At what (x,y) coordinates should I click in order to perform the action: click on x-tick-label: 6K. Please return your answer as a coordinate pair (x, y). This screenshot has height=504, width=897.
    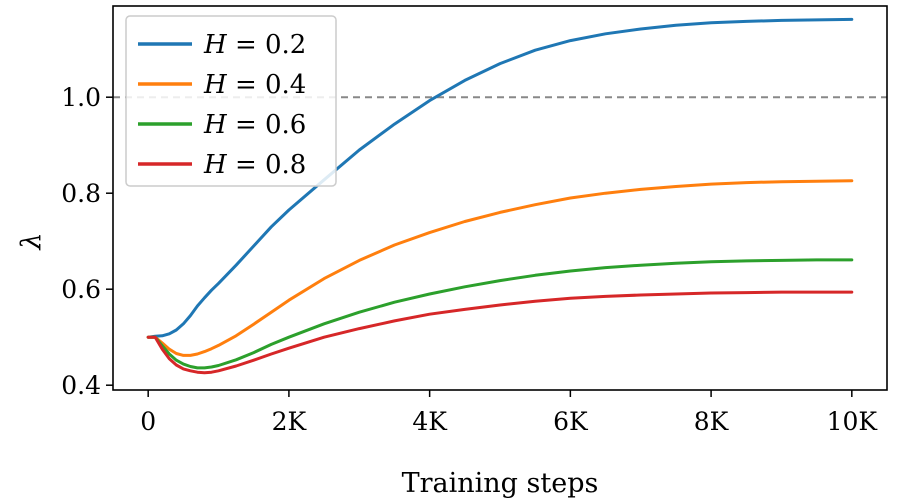
    Looking at the image, I should click on (571, 421).